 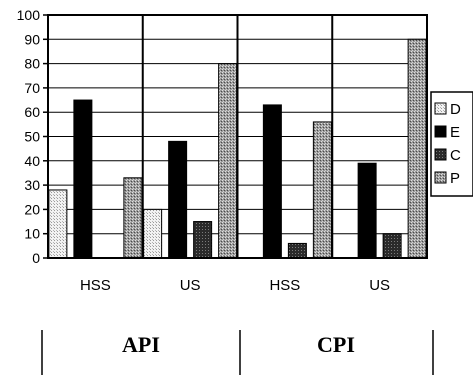 What do you see at coordinates (235, 285) in the screenshot?
I see `x-tick-labels: HSS US HSS US` at bounding box center [235, 285].